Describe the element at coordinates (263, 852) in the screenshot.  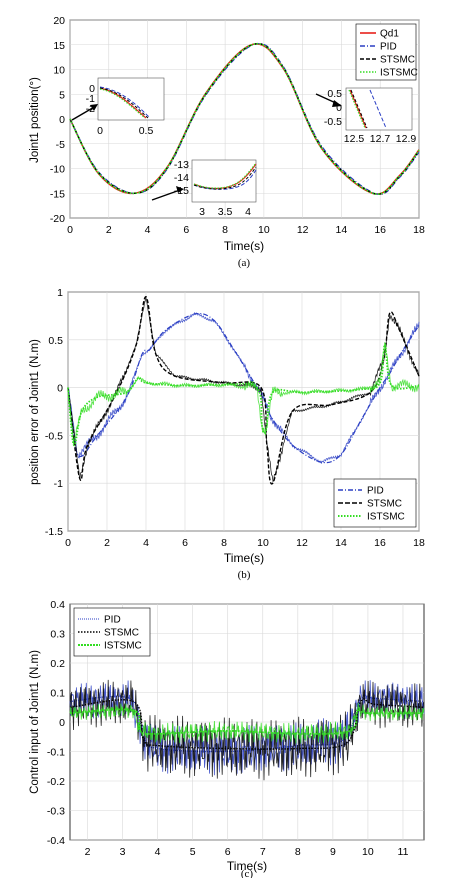
I see `x-tick-c: 7` at that location.